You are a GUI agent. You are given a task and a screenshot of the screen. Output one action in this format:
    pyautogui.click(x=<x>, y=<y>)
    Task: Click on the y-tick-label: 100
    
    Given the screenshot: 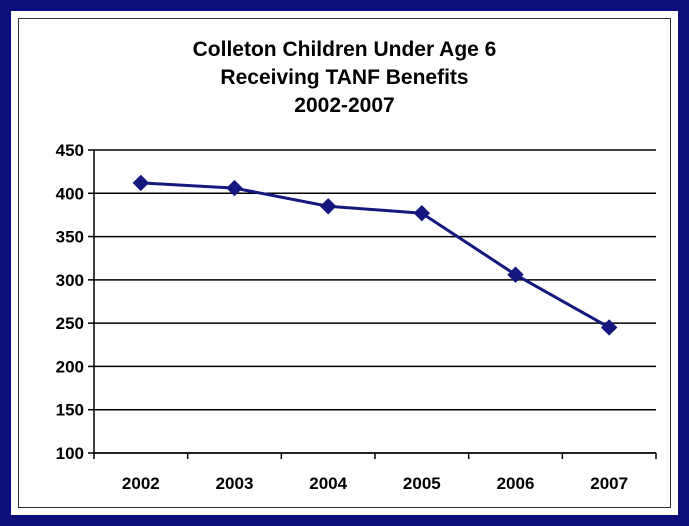 What is the action you would take?
    pyautogui.click(x=70, y=453)
    